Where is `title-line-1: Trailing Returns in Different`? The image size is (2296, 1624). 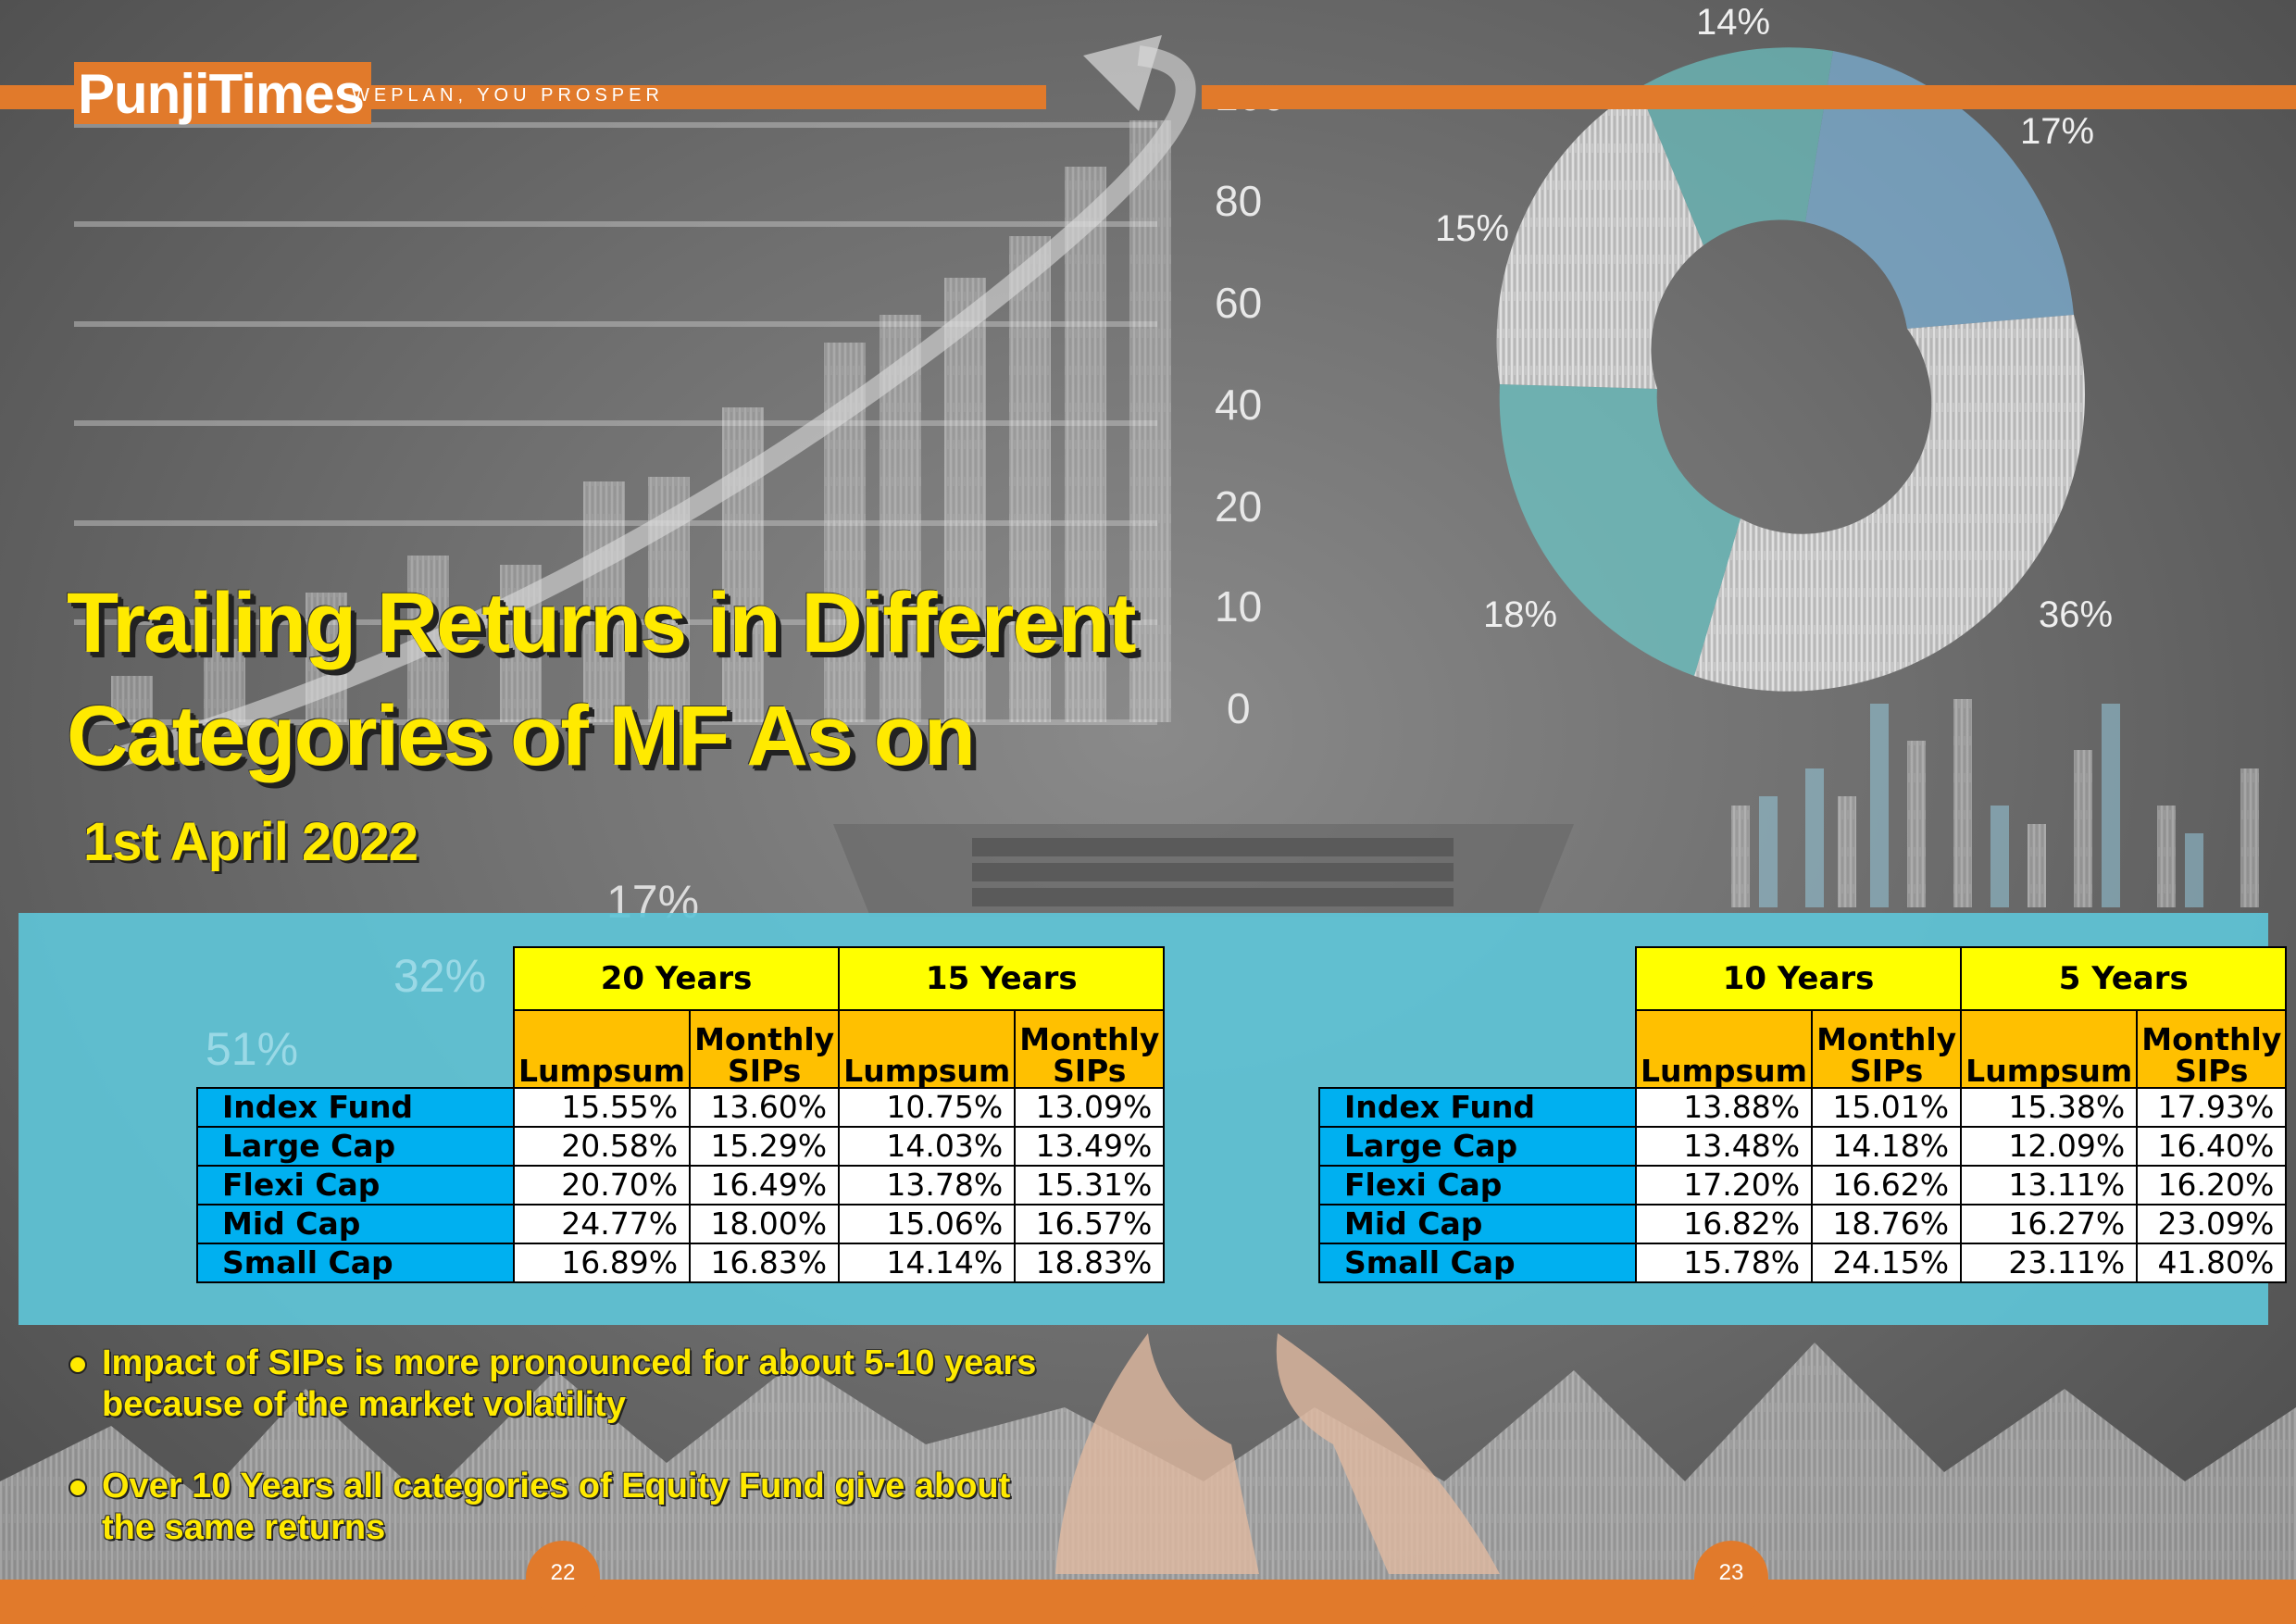
title-line-1: Trailing Returns in Different is located at coordinates (601, 623).